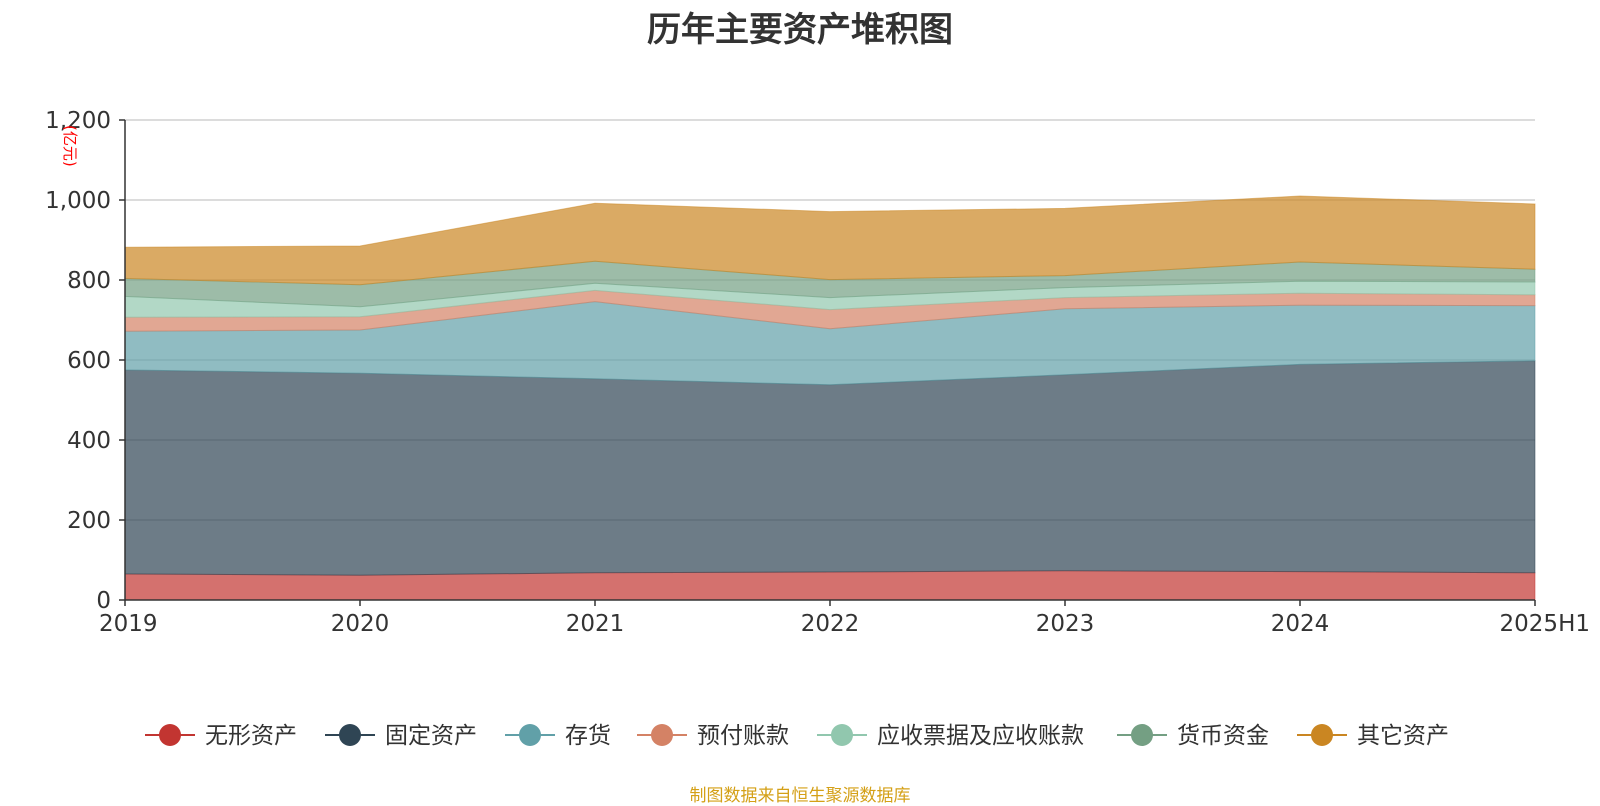 The height and width of the screenshot is (806, 1600). I want to click on y-tick-label: 0, so click(103, 601).